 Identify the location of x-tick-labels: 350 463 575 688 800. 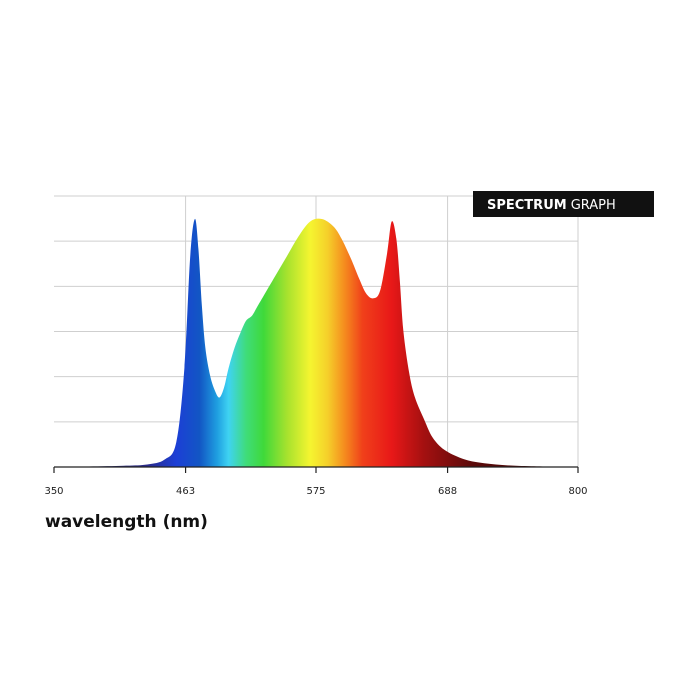
(315, 491).